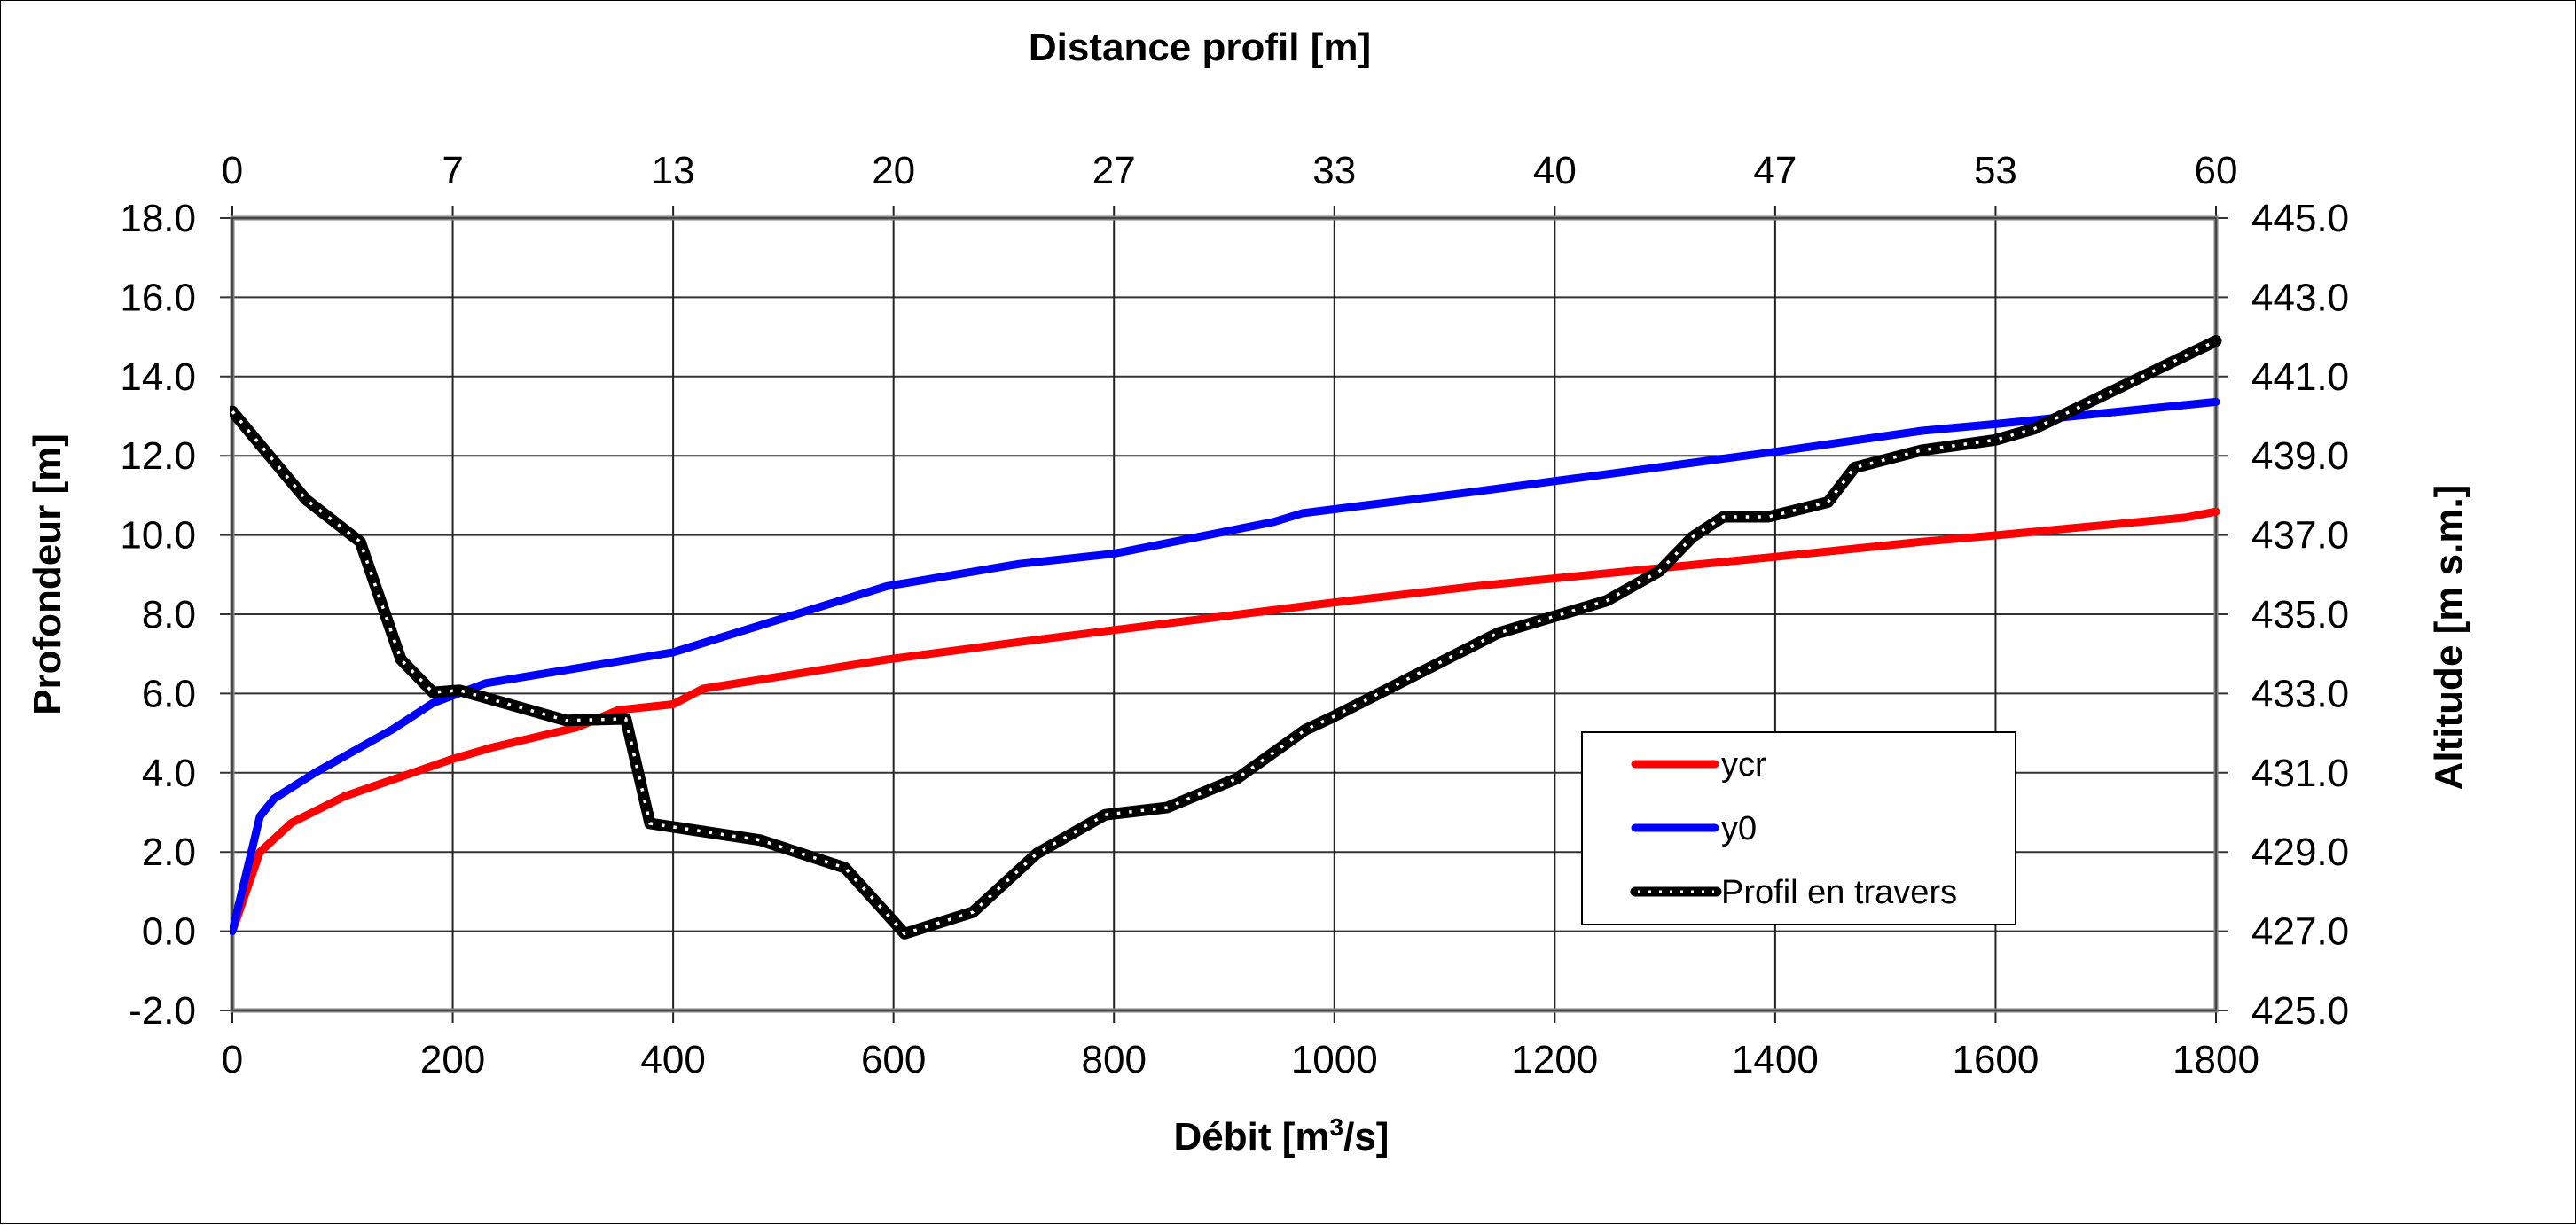  I want to click on x2-tick-label: 53, so click(1995, 170).